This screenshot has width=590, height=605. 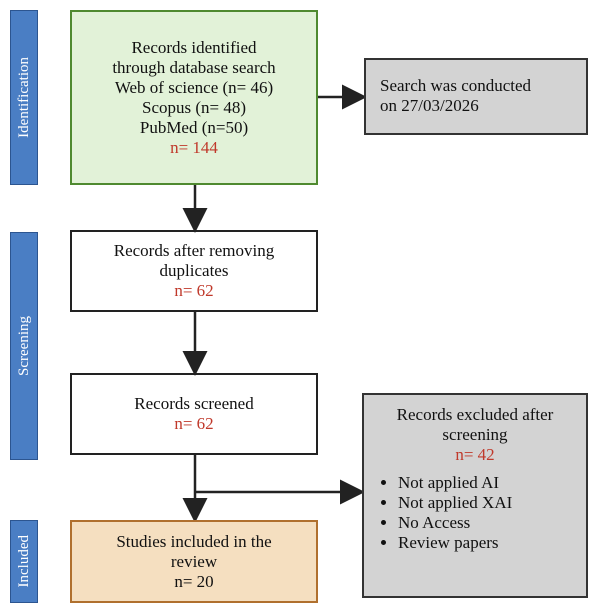 I want to click on reason: No Access, so click(x=492, y=523).